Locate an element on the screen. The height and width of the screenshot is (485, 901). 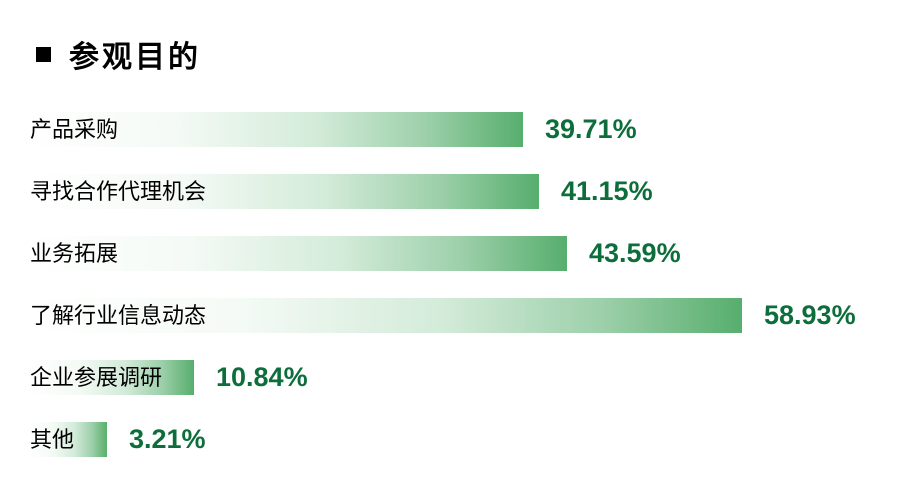
bar-label: 寻找合作代理机会 is located at coordinates (118, 191).